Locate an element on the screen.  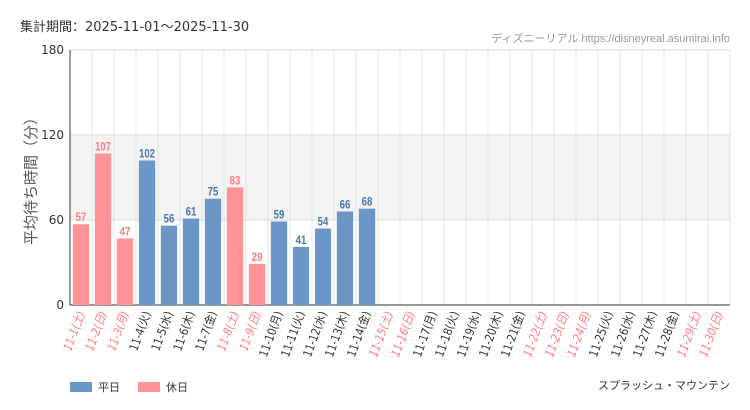
legend-holiday-label: 休日 is located at coordinates (177, 387).